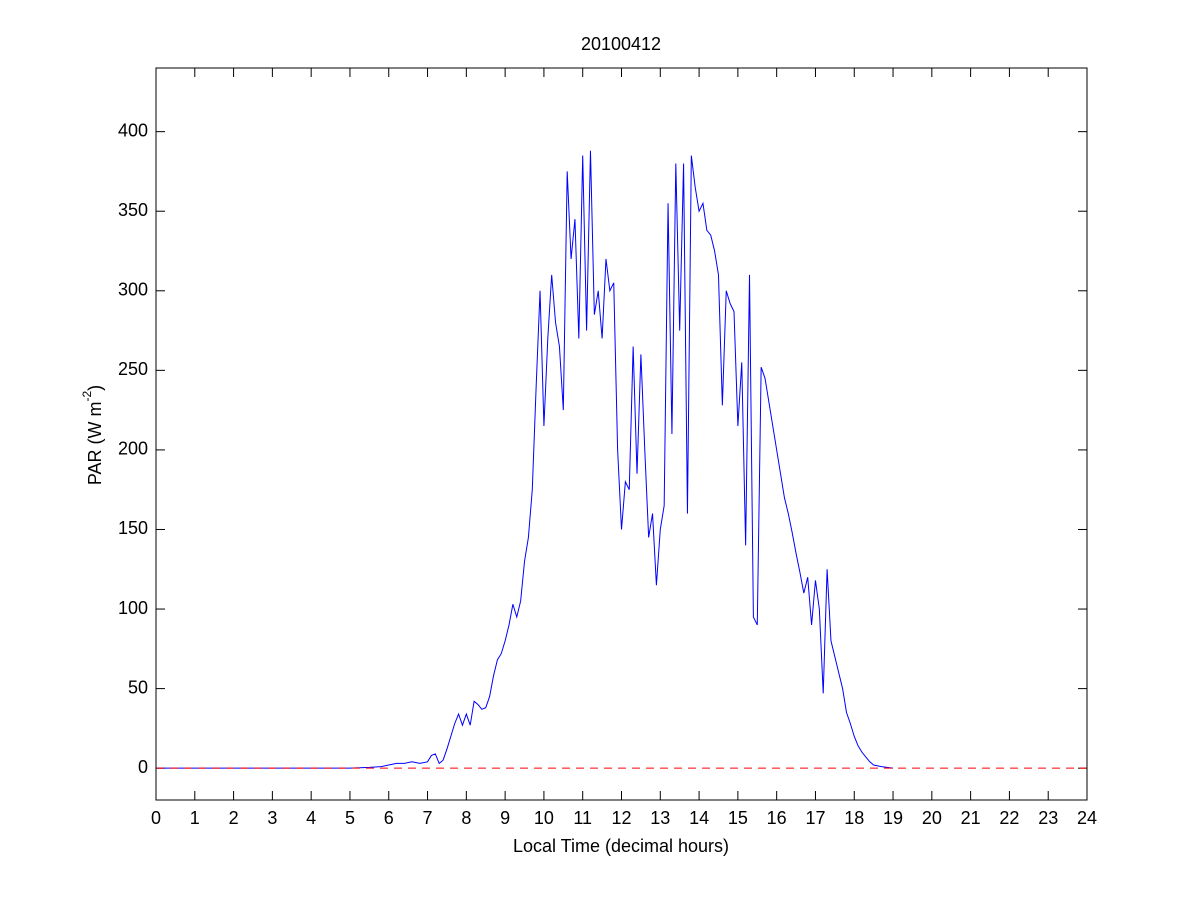 This screenshot has height=900, width=1201. Describe the element at coordinates (738, 818) in the screenshot. I see `x-tick-label: 15` at that location.